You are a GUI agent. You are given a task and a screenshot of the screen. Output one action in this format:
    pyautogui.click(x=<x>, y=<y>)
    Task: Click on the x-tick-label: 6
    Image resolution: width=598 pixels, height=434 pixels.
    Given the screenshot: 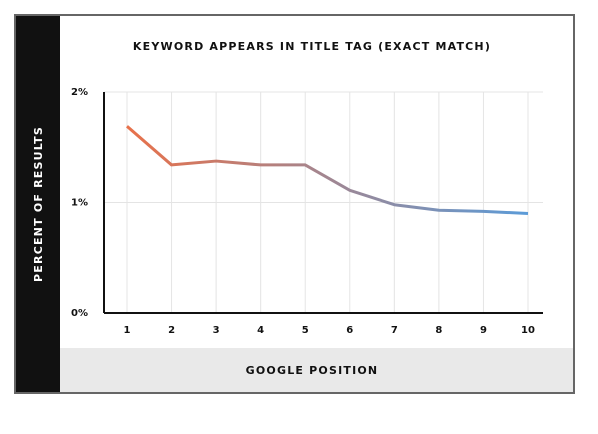 What is the action you would take?
    pyautogui.click(x=349, y=330)
    